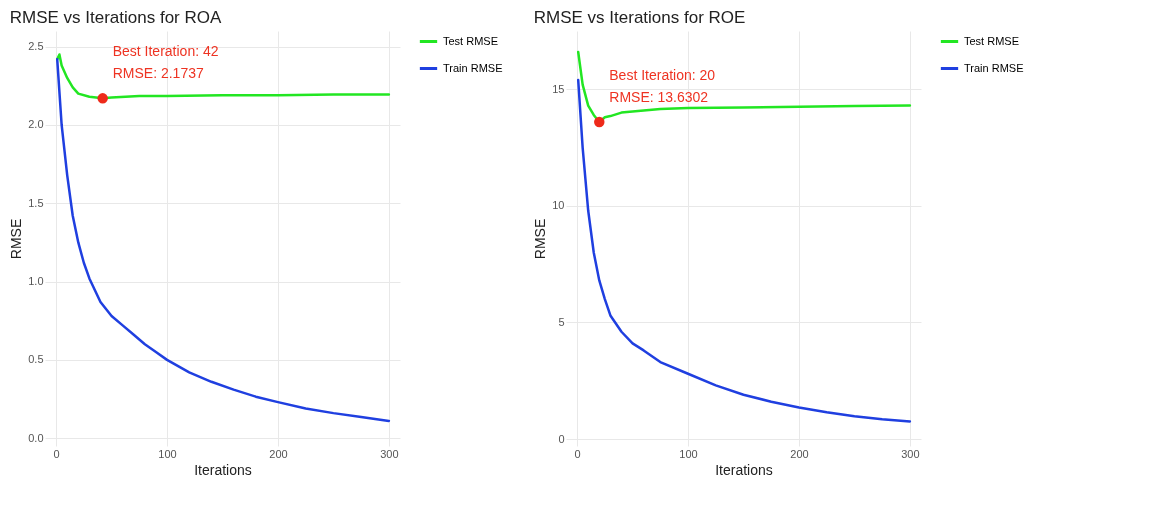 This screenshot has width=1173, height=506. Describe the element at coordinates (561, 321) in the screenshot. I see `y-tick-label: 5` at that location.